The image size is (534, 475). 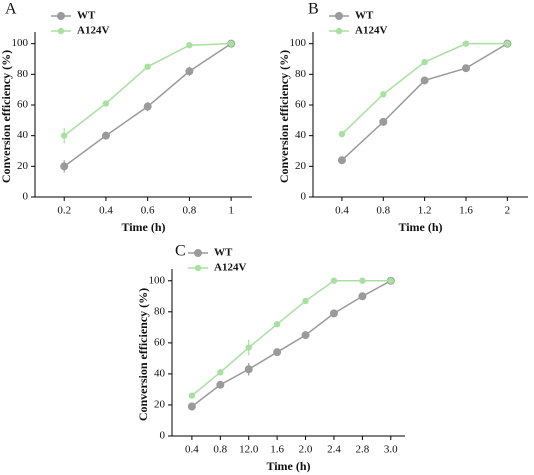 I want to click on x-tick-label: 2.4, so click(x=334, y=450).